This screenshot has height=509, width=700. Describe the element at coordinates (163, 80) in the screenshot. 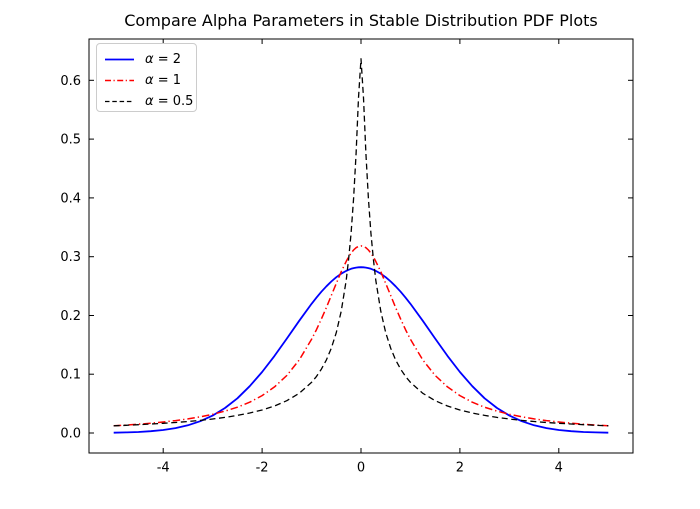

I see `legend-label-alpha-1: α = 1` at that location.